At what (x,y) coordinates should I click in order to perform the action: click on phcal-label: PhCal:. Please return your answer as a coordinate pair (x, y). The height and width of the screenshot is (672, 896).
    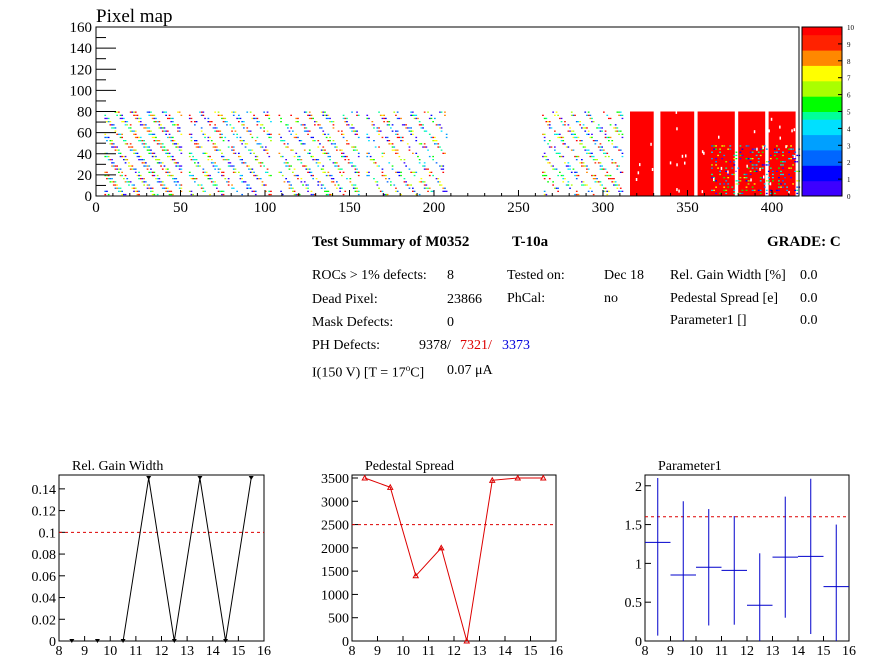
    Looking at the image, I should click on (526, 298).